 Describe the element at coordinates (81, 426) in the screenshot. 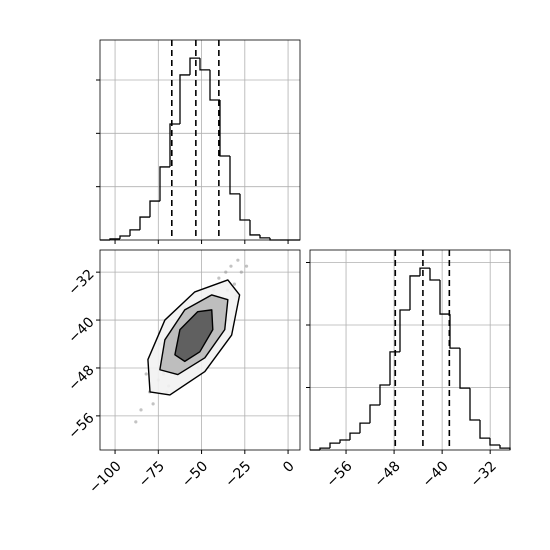

I see `y-tick-label: −56` at that location.